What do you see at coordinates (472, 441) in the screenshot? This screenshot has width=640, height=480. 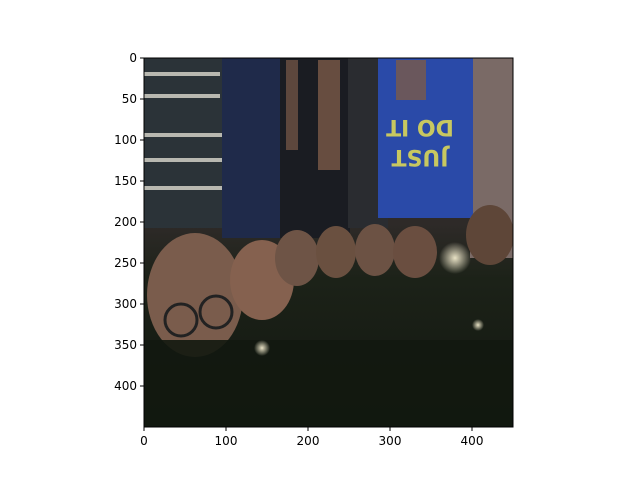 I see `x-tick-label: 400` at bounding box center [472, 441].